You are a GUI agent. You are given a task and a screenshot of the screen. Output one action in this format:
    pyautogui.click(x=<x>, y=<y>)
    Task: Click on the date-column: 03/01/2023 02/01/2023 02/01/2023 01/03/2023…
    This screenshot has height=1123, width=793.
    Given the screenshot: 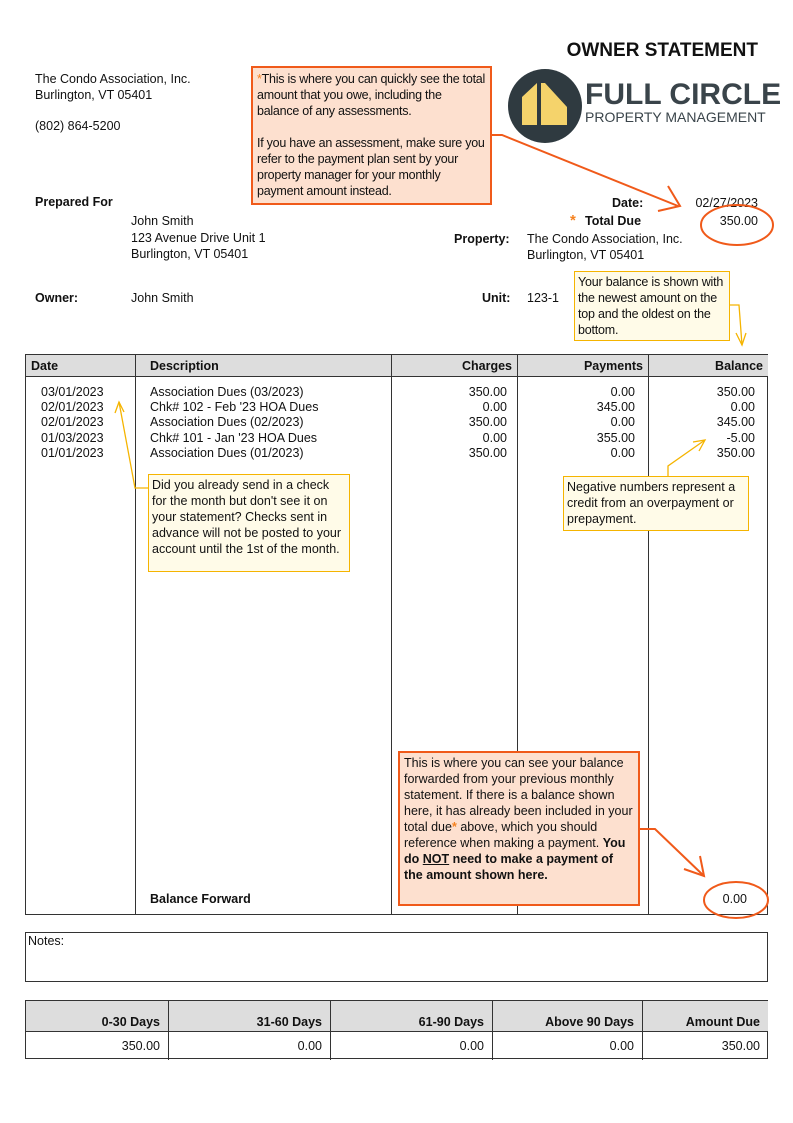 What is the action you would take?
    pyautogui.click(x=72, y=423)
    